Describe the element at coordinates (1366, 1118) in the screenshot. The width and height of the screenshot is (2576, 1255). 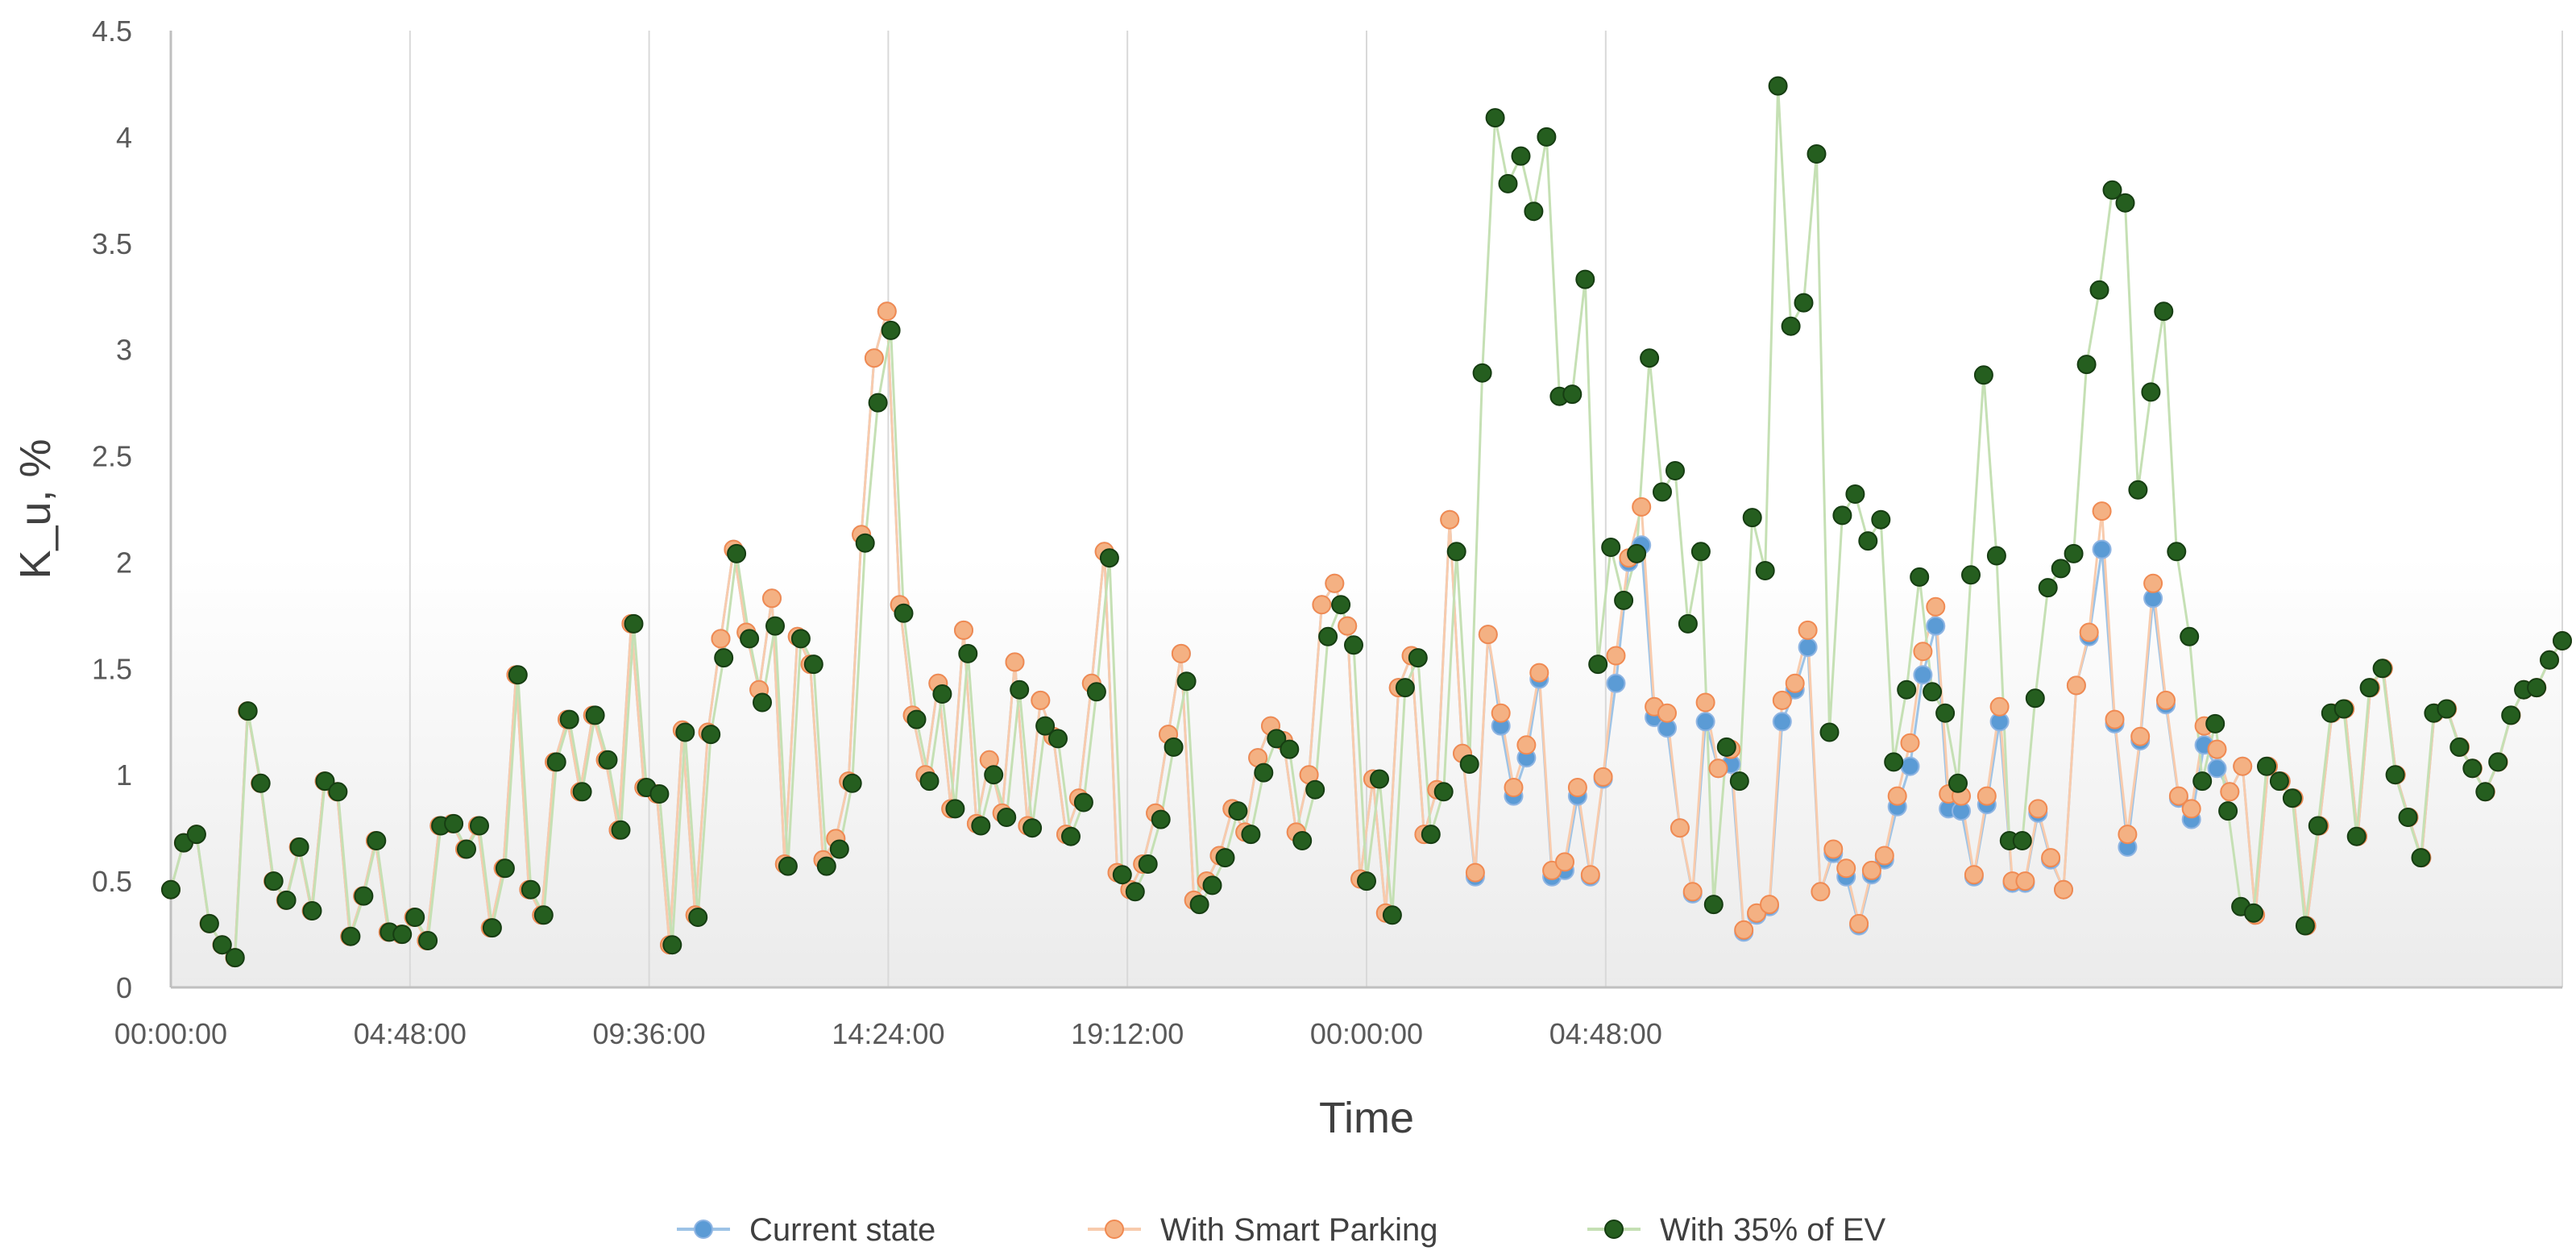
I see `x-axis-title: Time` at that location.